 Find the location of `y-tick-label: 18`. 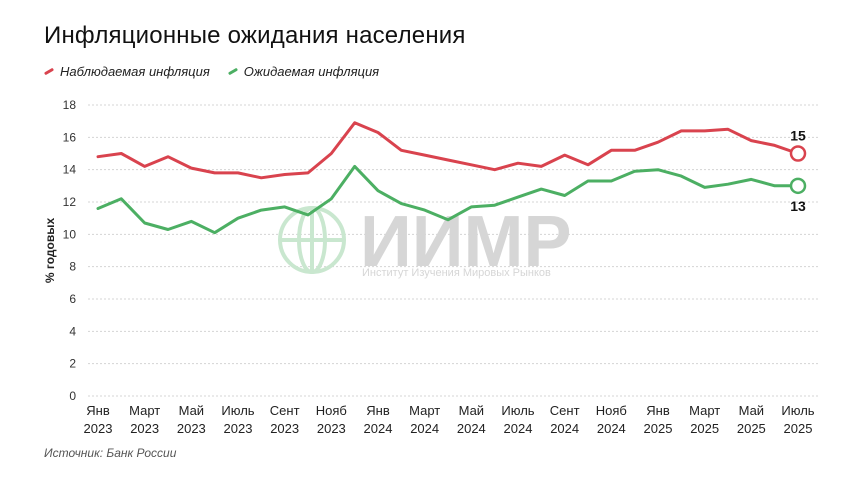

y-tick-label: 18 is located at coordinates (70, 105).